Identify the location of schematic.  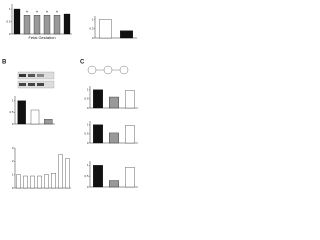
(108, 70).